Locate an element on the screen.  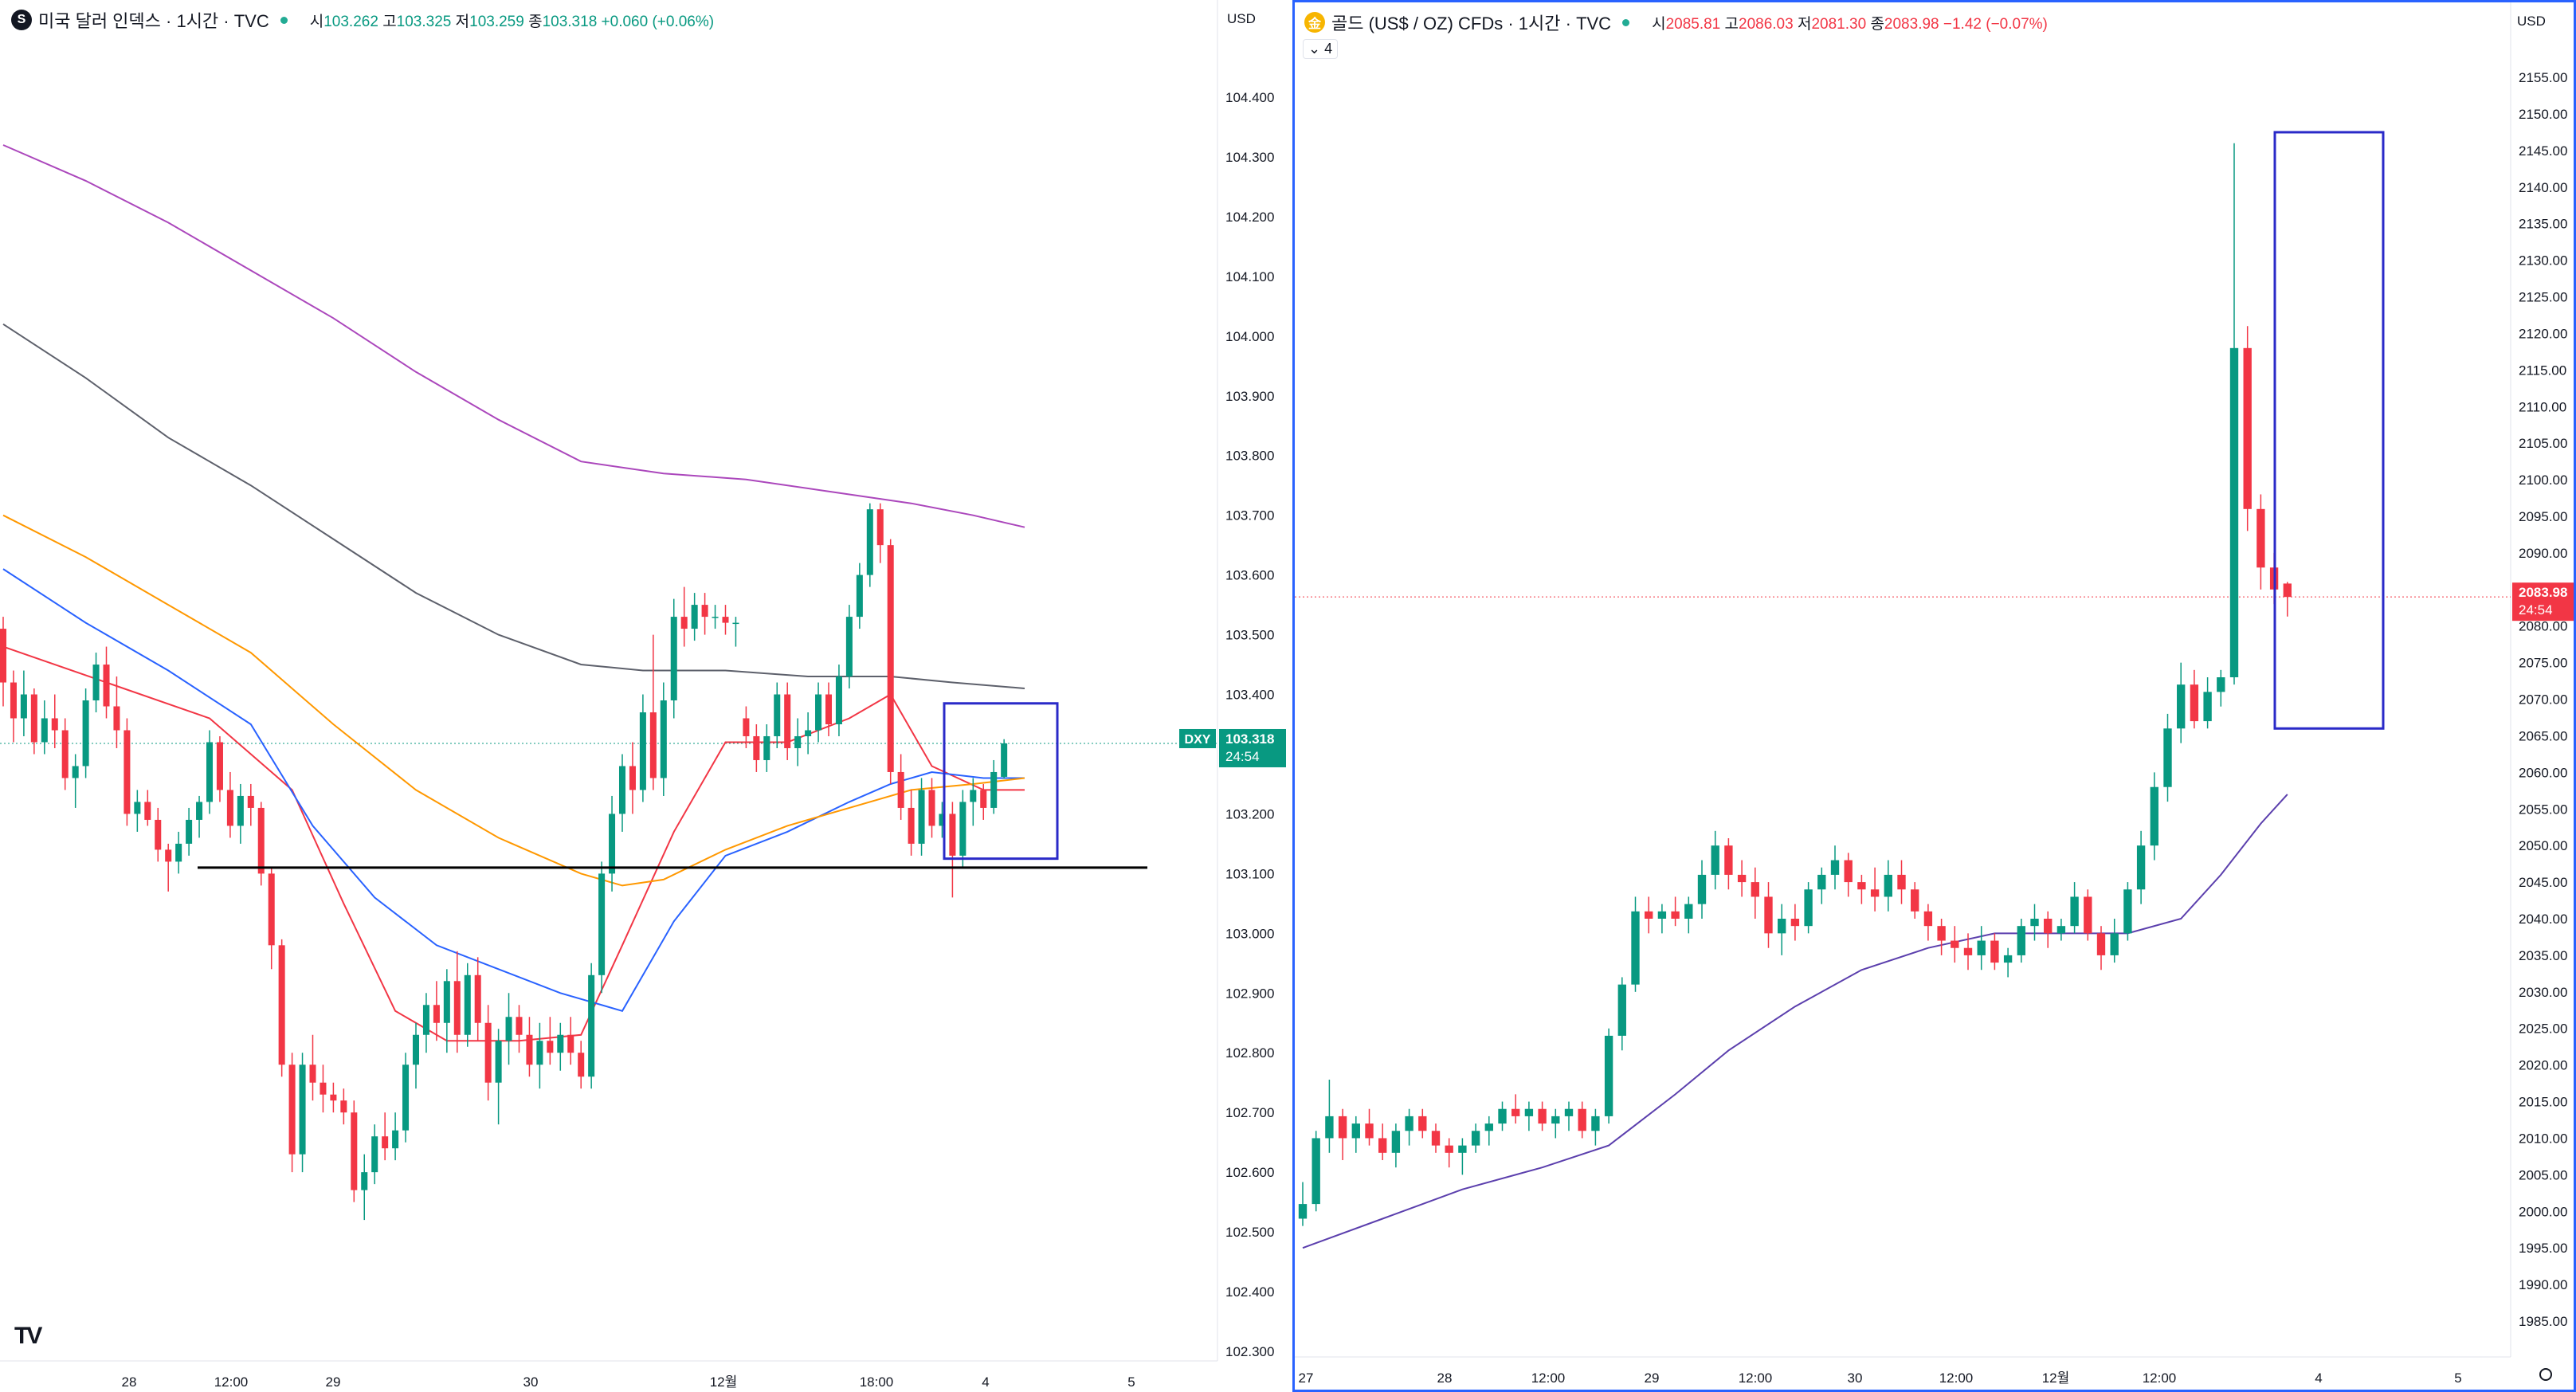
gold-currency-label: USD is located at coordinates (2531, 21).